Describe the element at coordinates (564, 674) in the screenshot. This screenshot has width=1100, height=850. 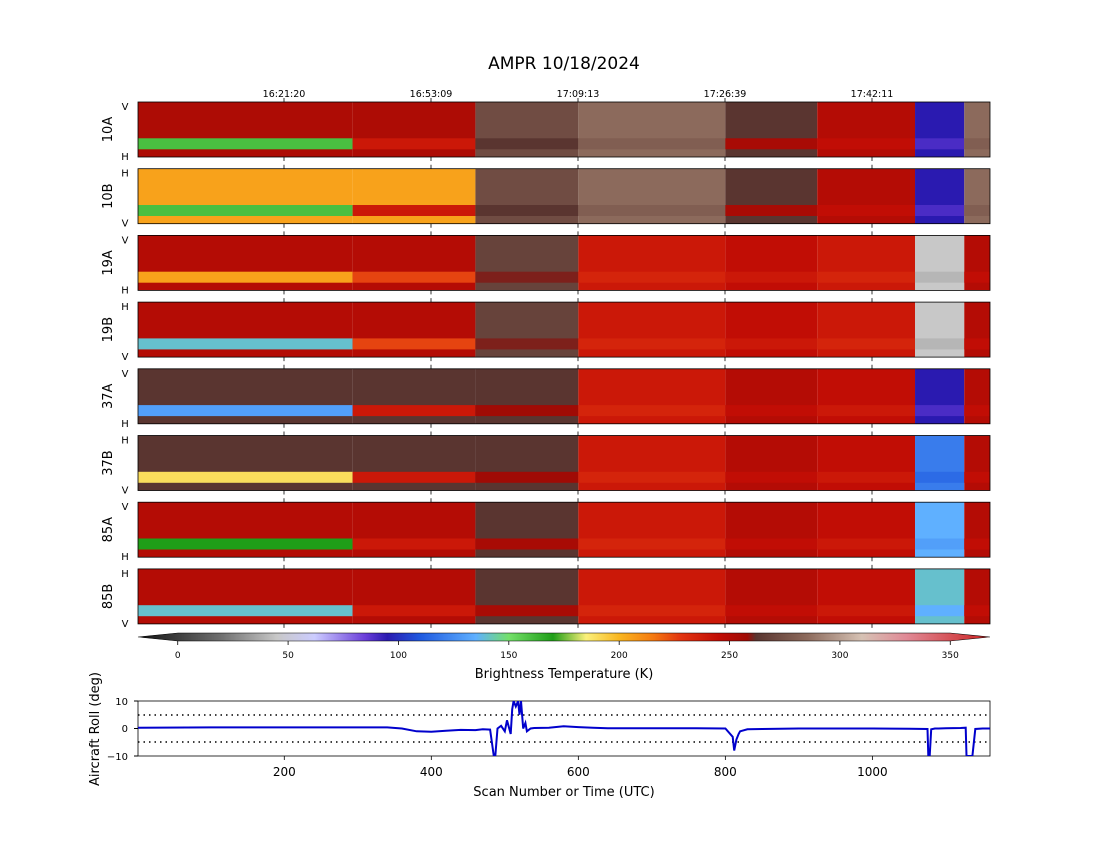
I see `colorbar-label: Brightness Temperature (K)` at that location.